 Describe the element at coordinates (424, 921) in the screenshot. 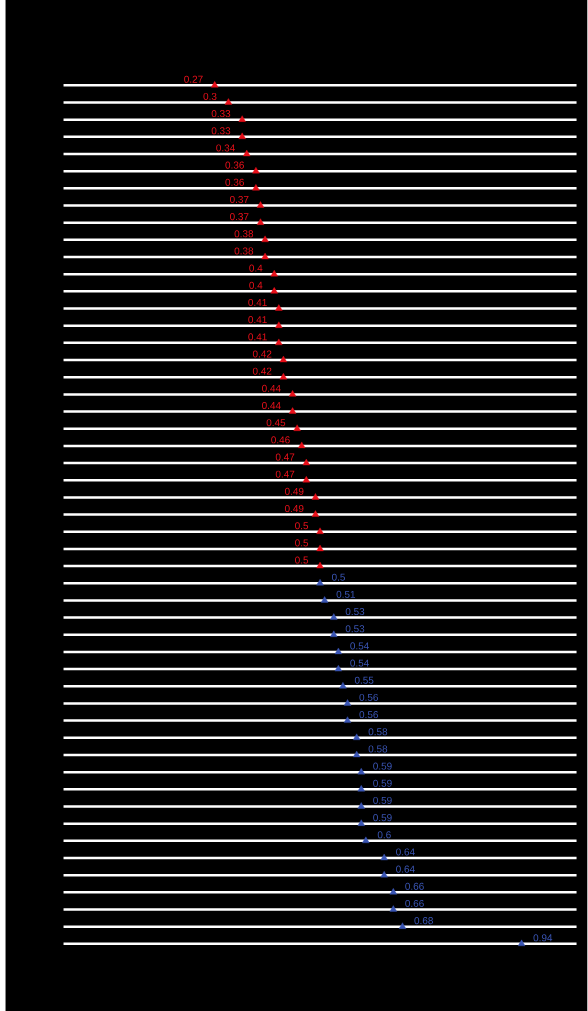

I see `data-label: 0.68` at that location.